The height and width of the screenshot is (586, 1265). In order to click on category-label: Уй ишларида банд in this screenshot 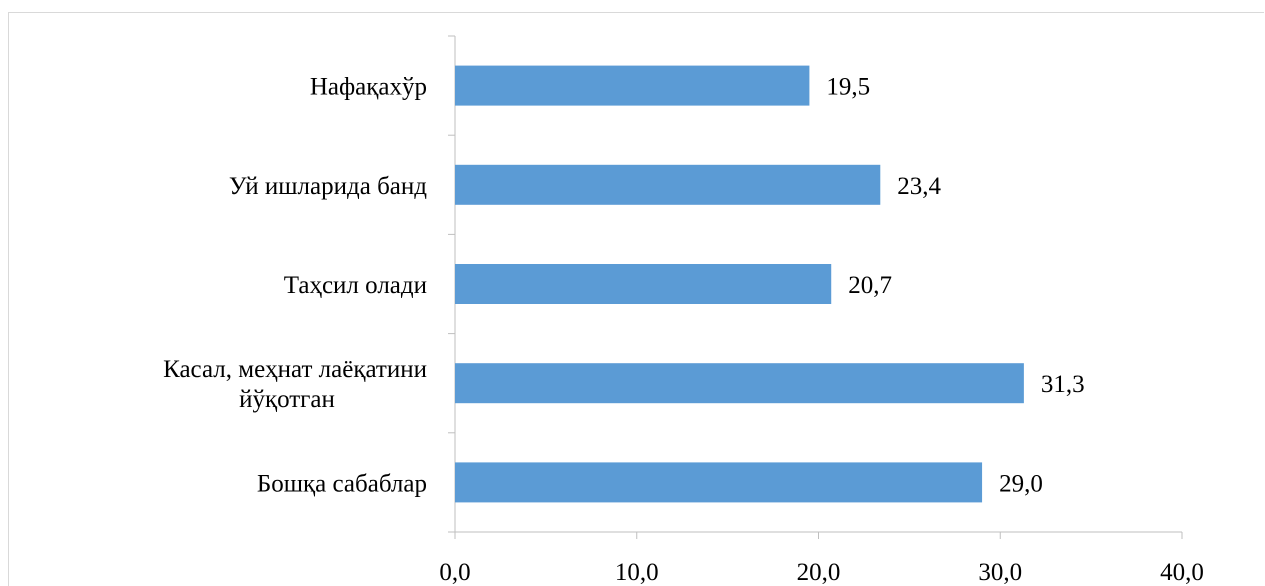, I will do `click(328, 186)`.